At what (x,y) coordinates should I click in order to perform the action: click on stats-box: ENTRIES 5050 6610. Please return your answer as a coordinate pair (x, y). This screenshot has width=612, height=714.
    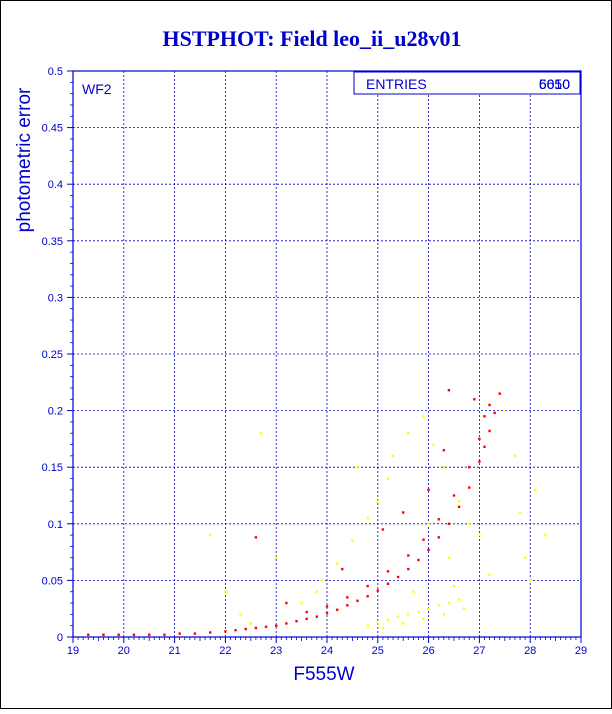
    Looking at the image, I should click on (467, 83).